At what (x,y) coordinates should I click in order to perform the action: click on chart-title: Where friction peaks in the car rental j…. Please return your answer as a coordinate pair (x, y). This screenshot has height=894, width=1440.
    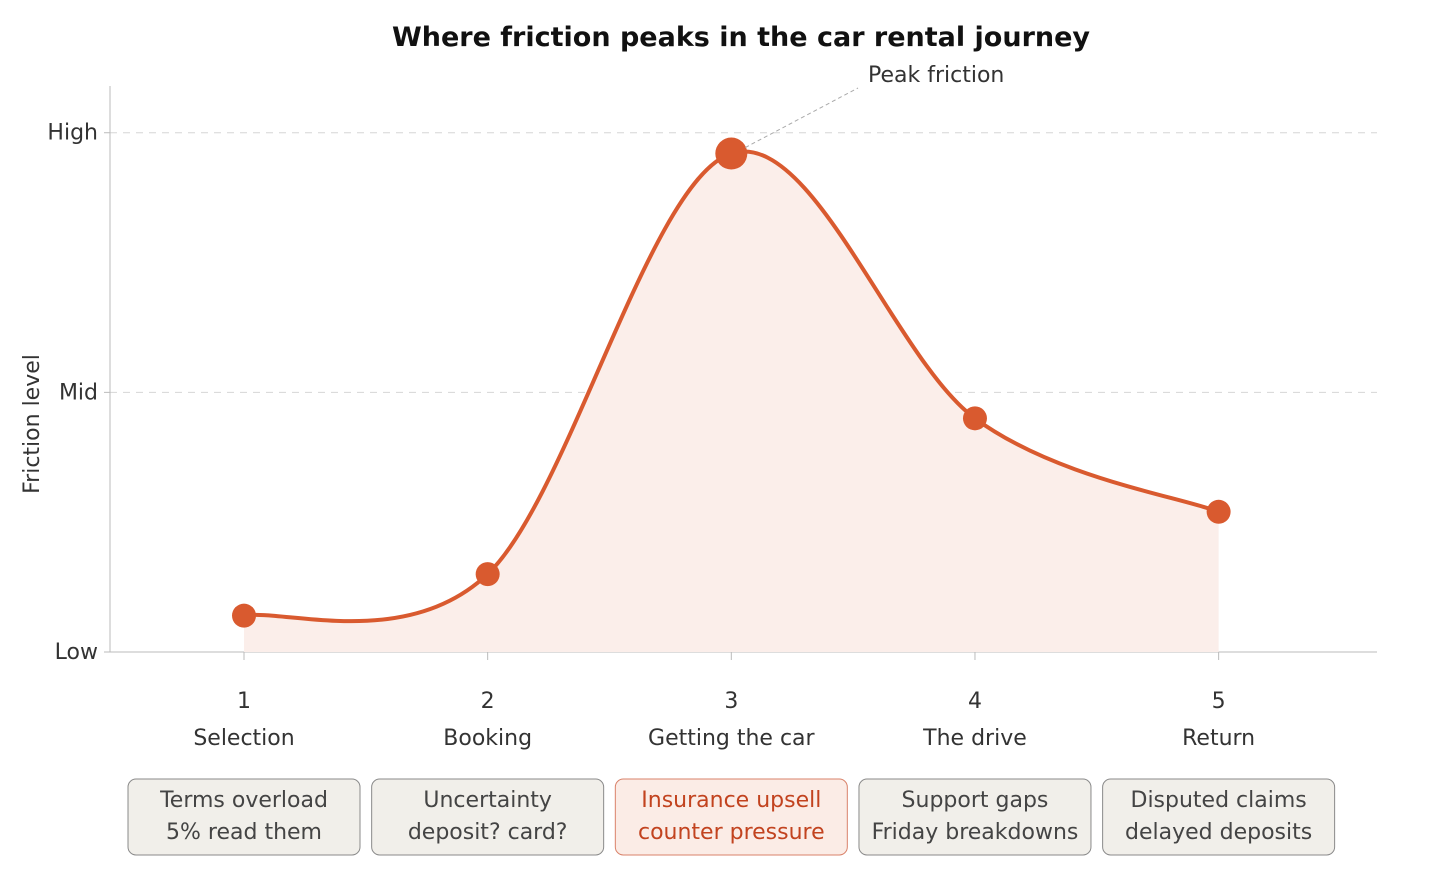
    Looking at the image, I should click on (741, 37).